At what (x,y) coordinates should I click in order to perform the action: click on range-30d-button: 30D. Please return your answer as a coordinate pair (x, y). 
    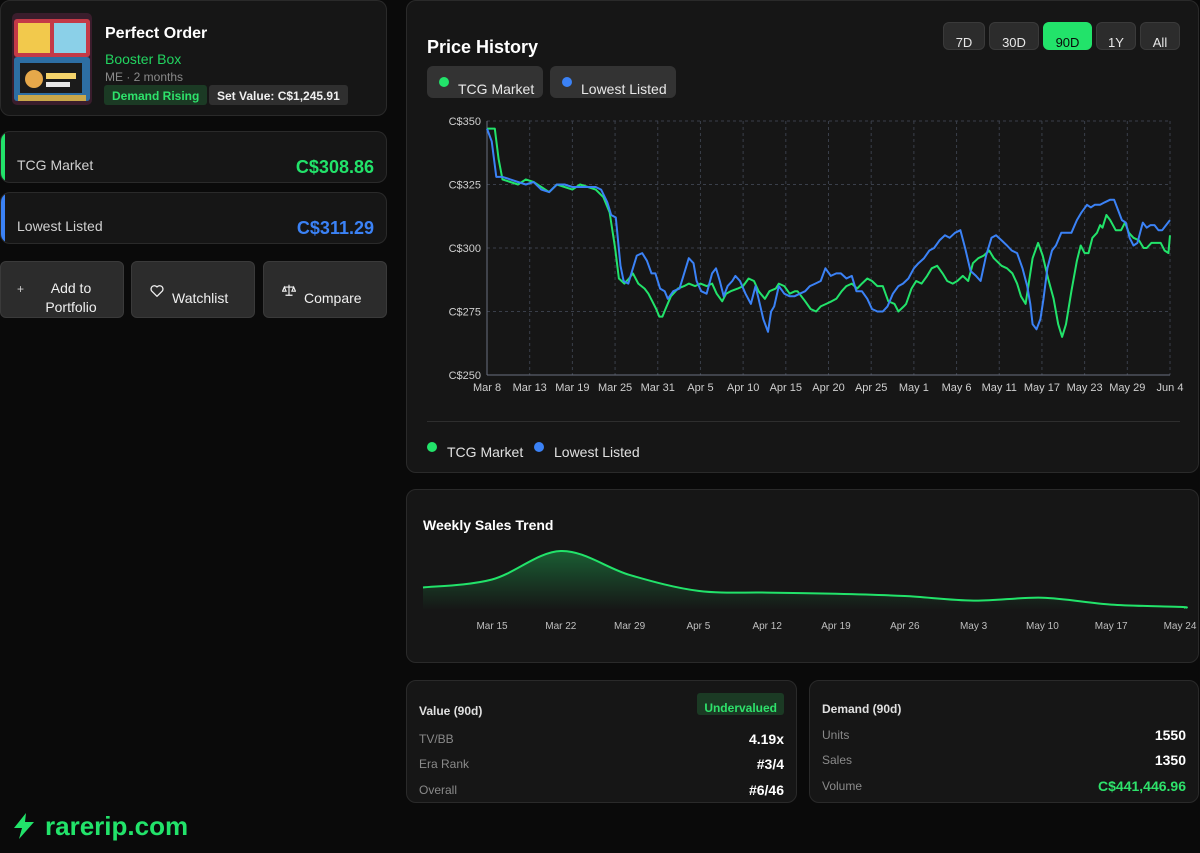
    Looking at the image, I should click on (1014, 36).